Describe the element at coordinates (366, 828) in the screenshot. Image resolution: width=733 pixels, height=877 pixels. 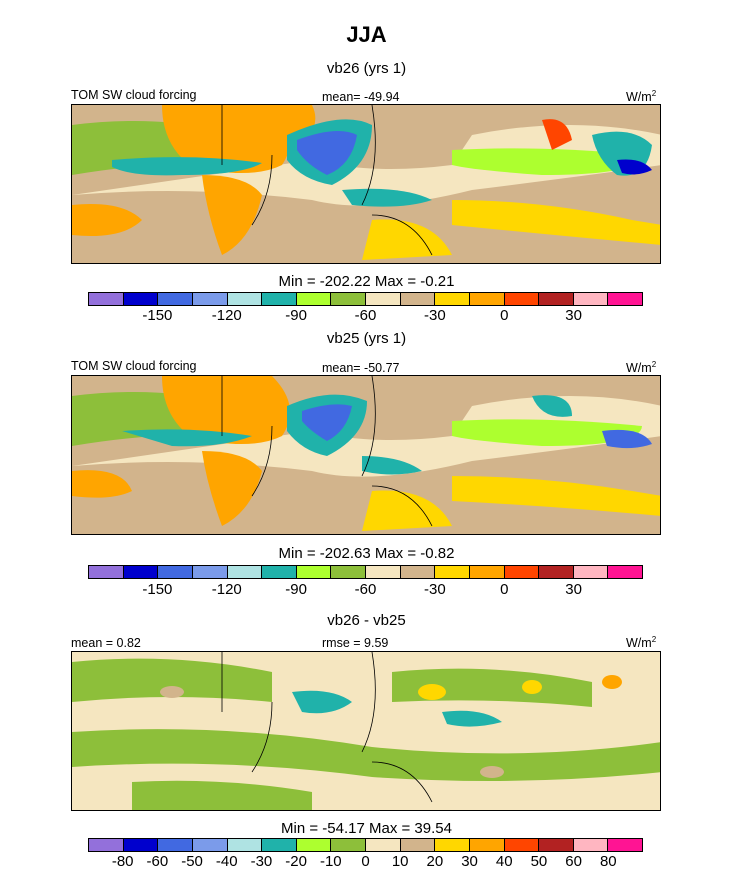
I see `panel-minmax: Min = -54.17 Max = 39.54` at that location.